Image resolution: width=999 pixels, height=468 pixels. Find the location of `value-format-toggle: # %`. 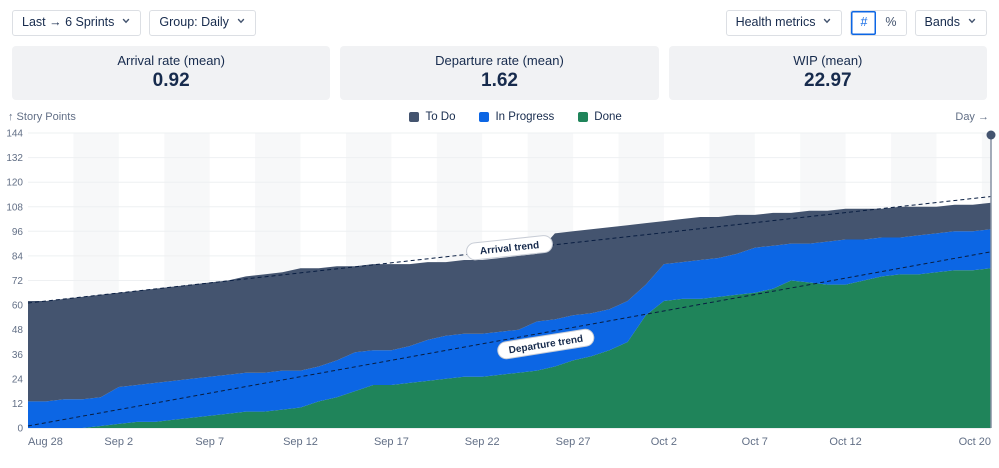

value-format-toggle: # % is located at coordinates (878, 23).